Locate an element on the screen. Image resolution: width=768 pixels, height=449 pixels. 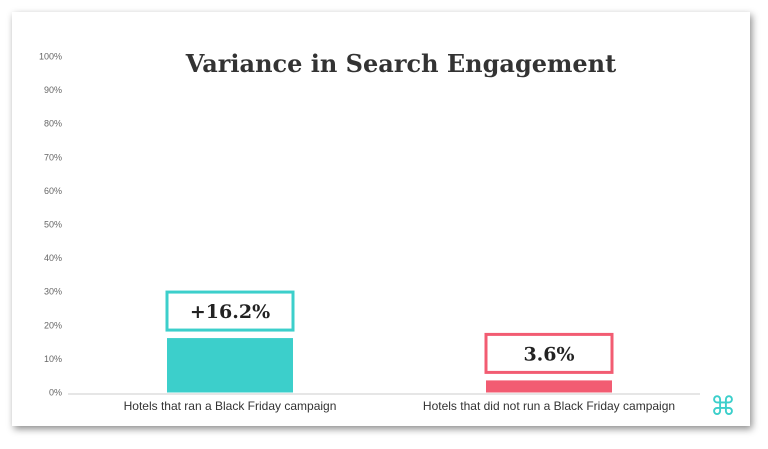
y-axis: 0% 10% 20% 30% 40% 50% 60% 70% 80% 90% 100% is located at coordinates (50, 225).